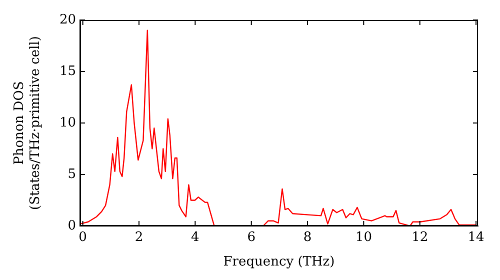  I want to click on y-tick-label: 10, so click(67, 122).